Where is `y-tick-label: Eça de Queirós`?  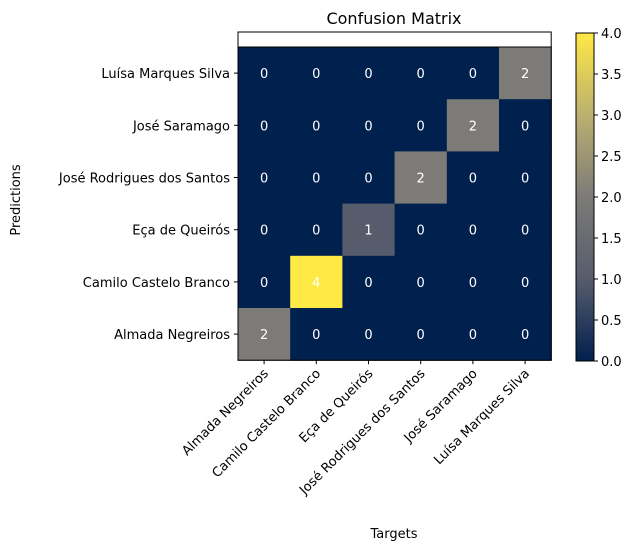 y-tick-label: Eça de Queirós is located at coordinates (181, 231).